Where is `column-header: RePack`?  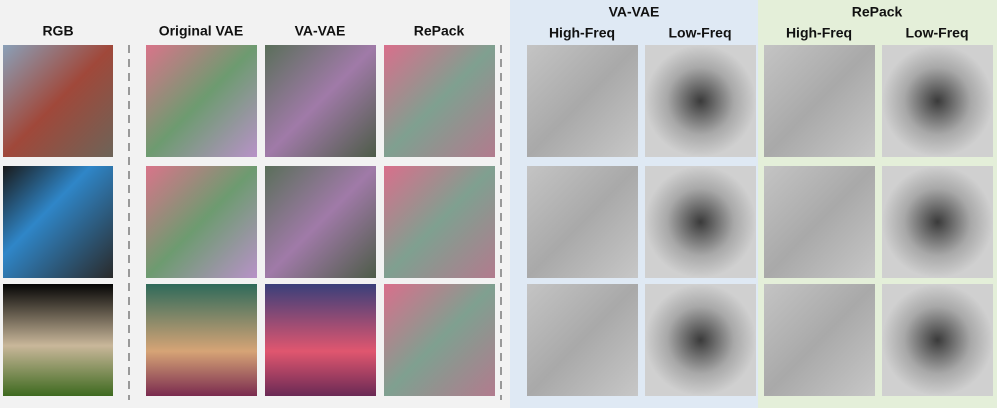 column-header: RePack is located at coordinates (439, 31).